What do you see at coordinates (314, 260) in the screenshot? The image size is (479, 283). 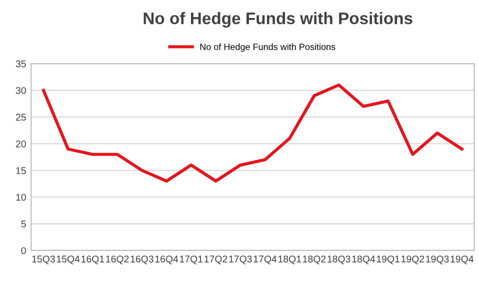 I see `x-tick-label: 18Q2` at bounding box center [314, 260].